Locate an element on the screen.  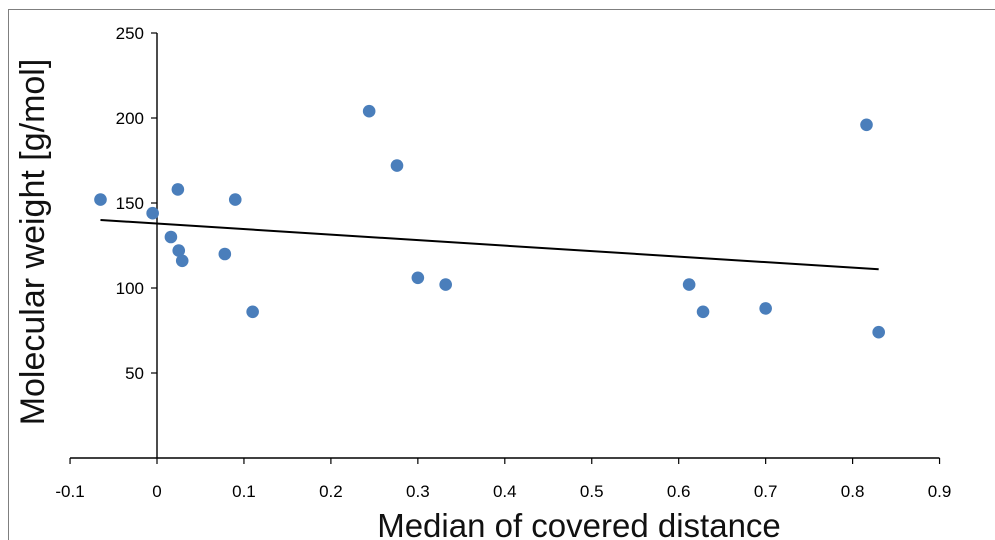
x-tick-label: 0.8 is located at coordinates (853, 491).